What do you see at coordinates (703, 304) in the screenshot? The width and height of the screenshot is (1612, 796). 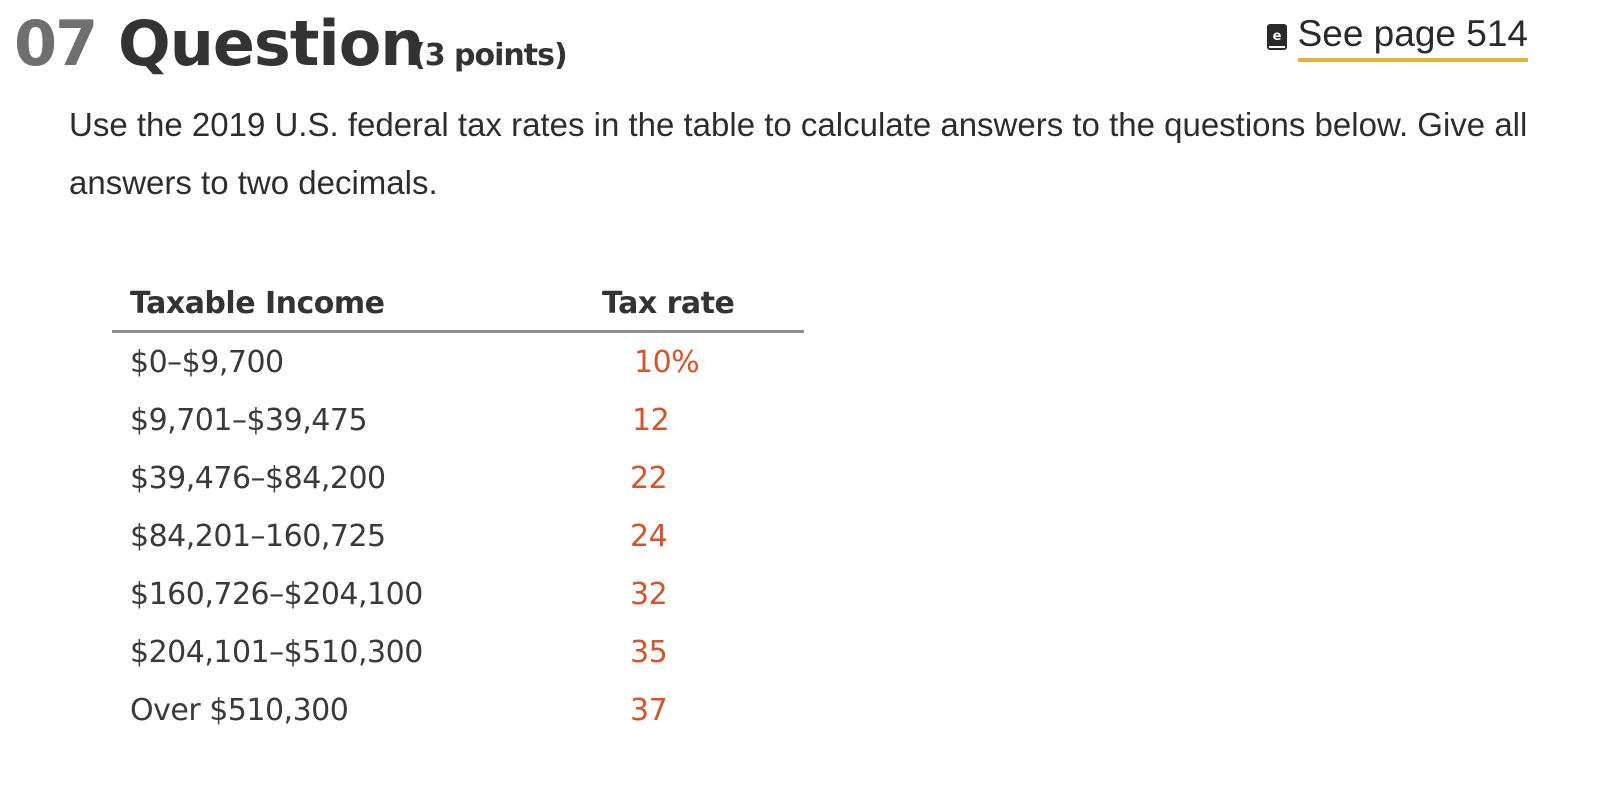 I see `column-header-tax-rate: Tax rate` at bounding box center [703, 304].